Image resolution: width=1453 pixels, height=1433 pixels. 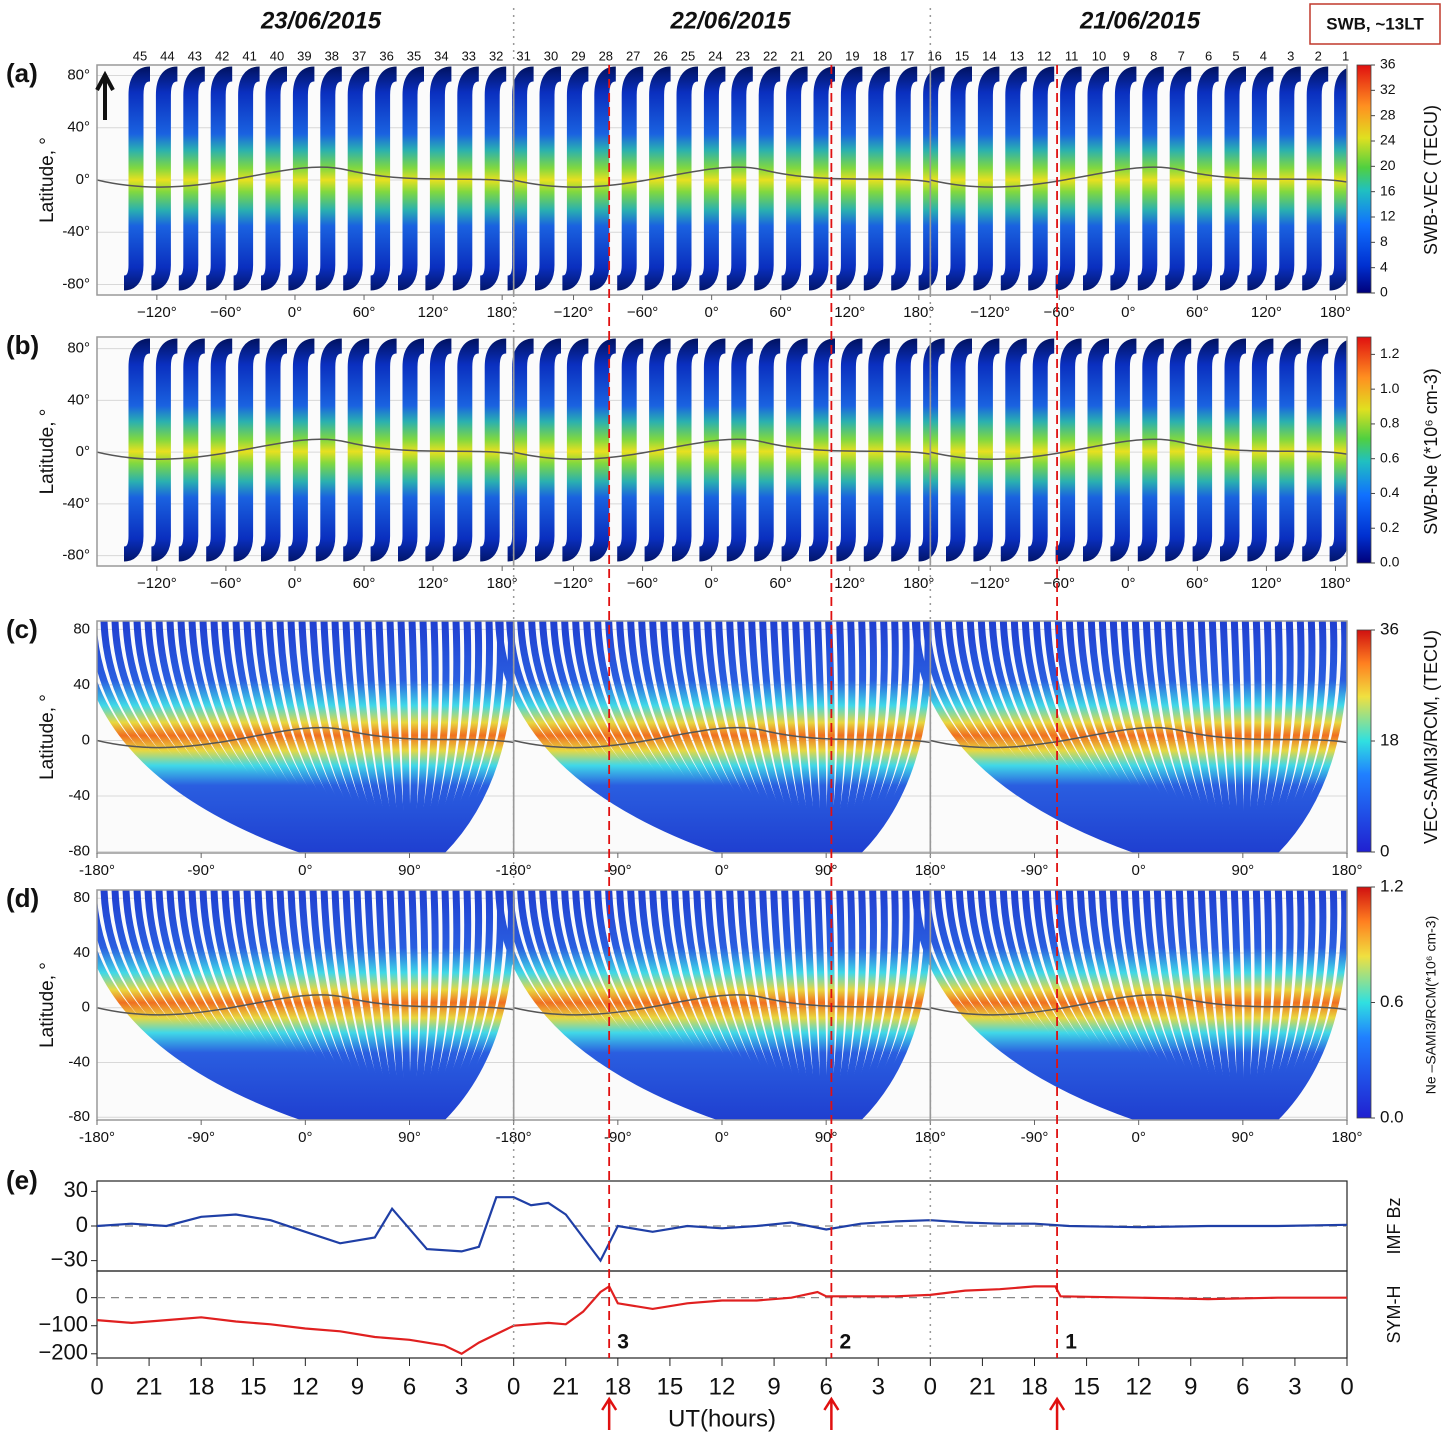 I want to click on orbit-number: 37, so click(x=359, y=55).